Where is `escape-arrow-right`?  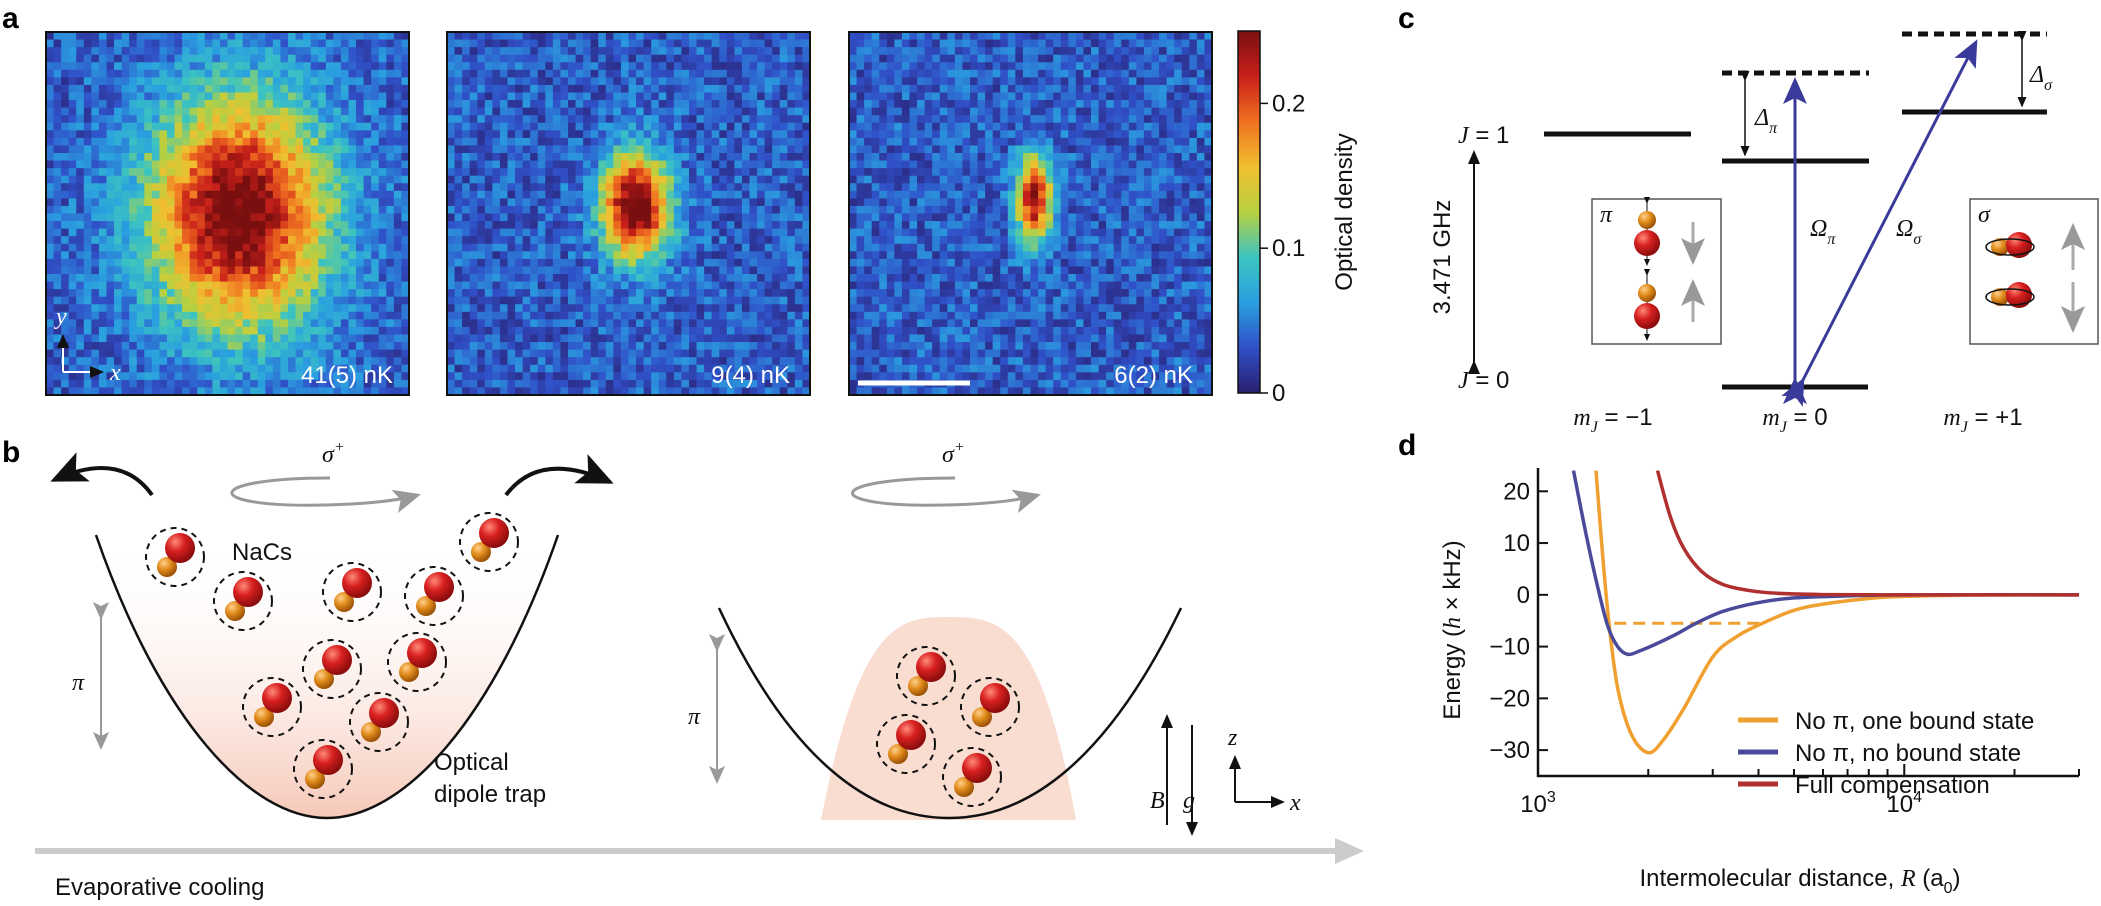 escape-arrow-right is located at coordinates (559, 475).